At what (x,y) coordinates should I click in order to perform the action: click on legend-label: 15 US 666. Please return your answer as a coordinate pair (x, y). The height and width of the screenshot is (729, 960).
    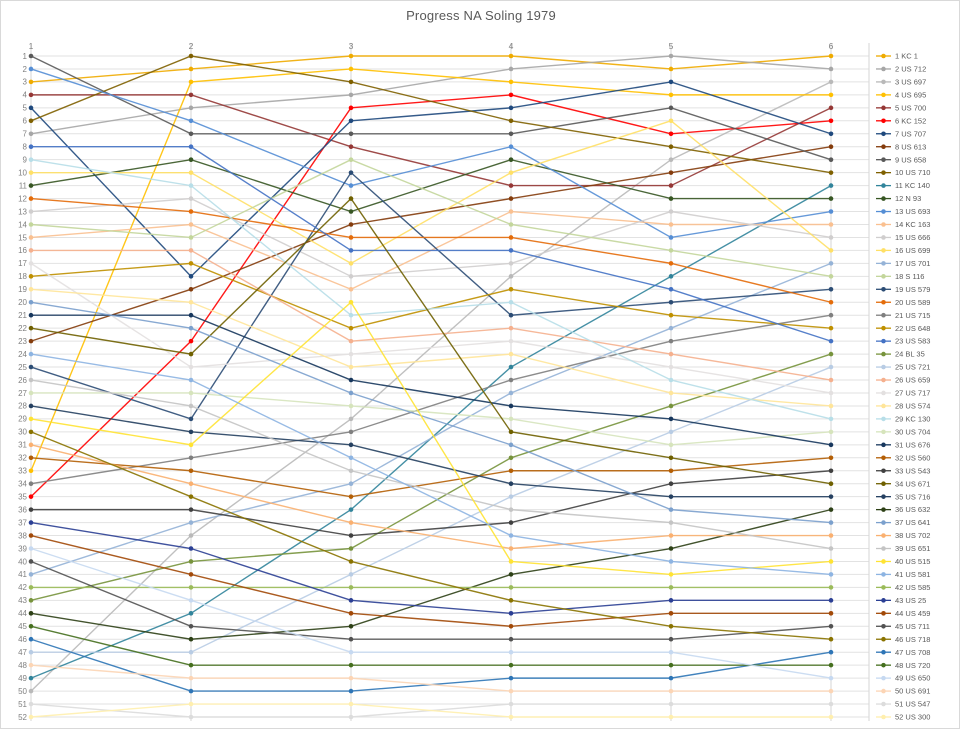
    Looking at the image, I should click on (912, 237).